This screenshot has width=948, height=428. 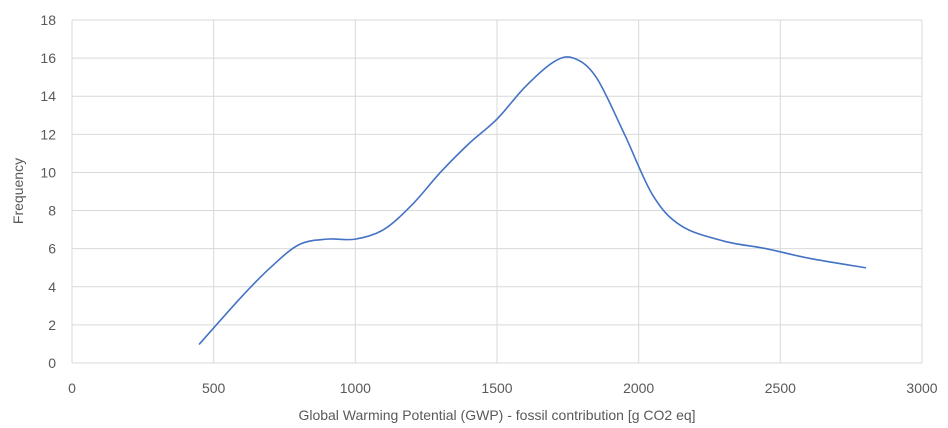 What do you see at coordinates (48, 134) in the screenshot?
I see `y-tick-label-12: 12` at bounding box center [48, 134].